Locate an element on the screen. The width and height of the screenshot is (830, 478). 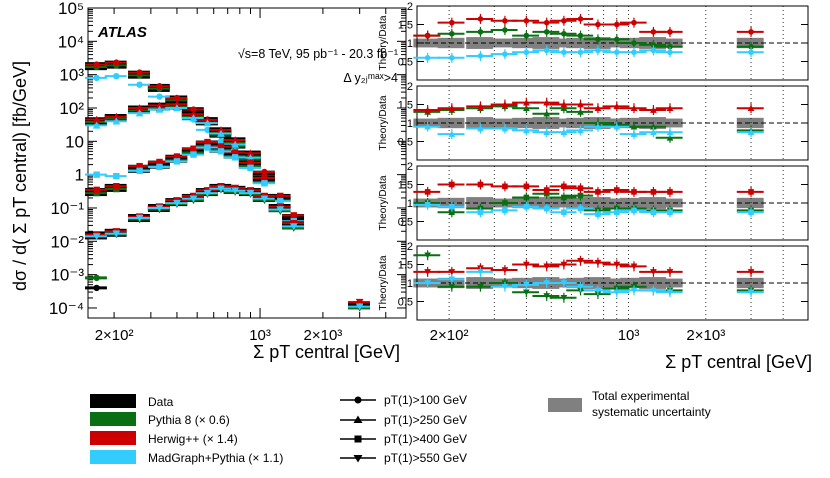
legend-threshold-250: pT(1)>250 GeV is located at coordinates (403, 420).